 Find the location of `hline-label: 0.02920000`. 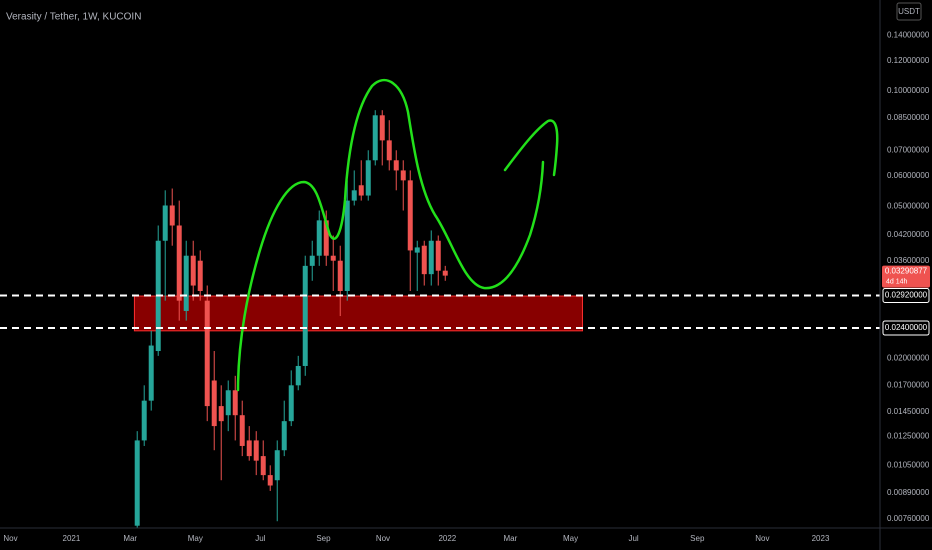

hline-label: 0.02920000 is located at coordinates (906, 295).